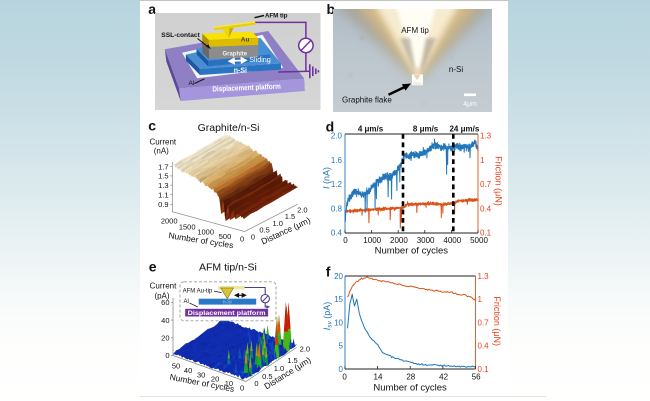 The width and height of the screenshot is (650, 401). I want to click on svg-text: Sliding, so click(260, 59).